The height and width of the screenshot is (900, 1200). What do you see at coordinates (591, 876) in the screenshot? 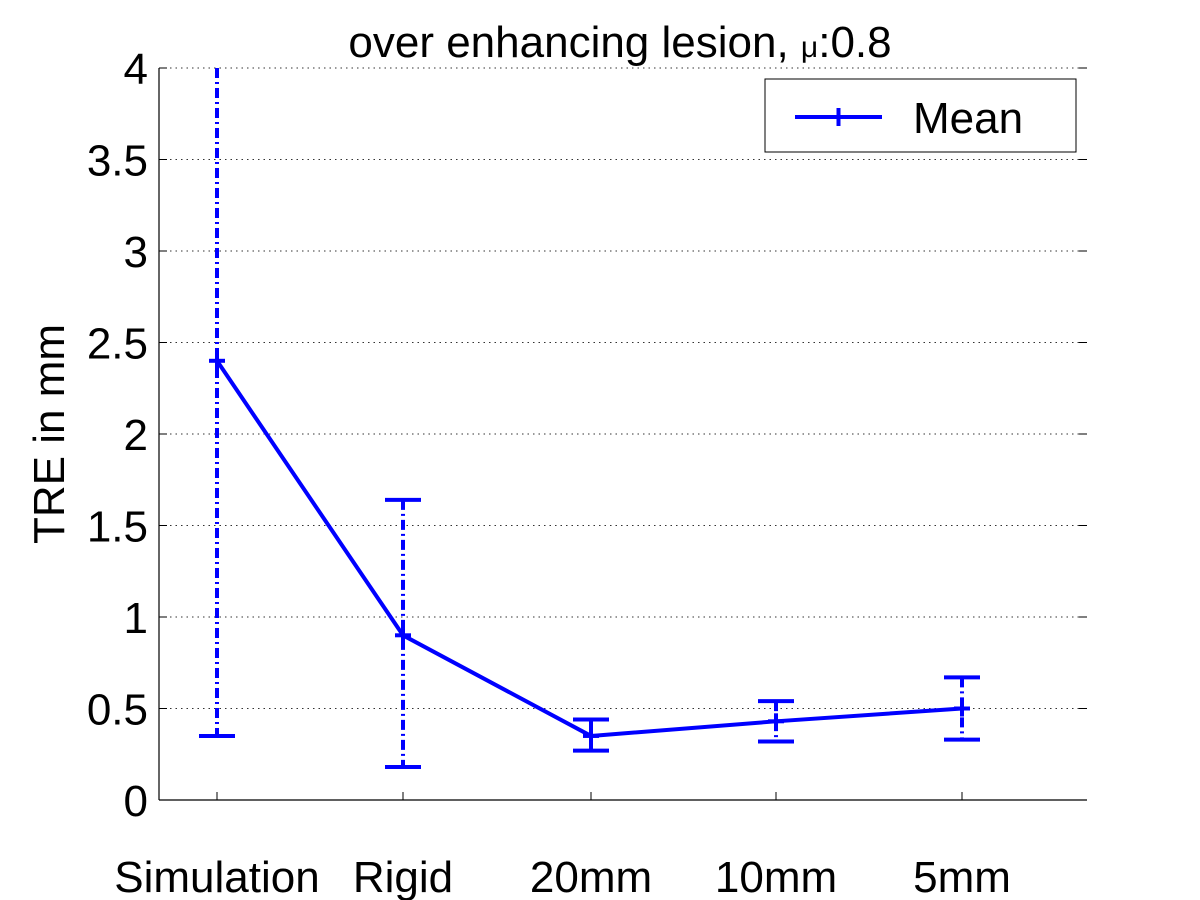
I see `x-tick-label: 20mm` at bounding box center [591, 876].